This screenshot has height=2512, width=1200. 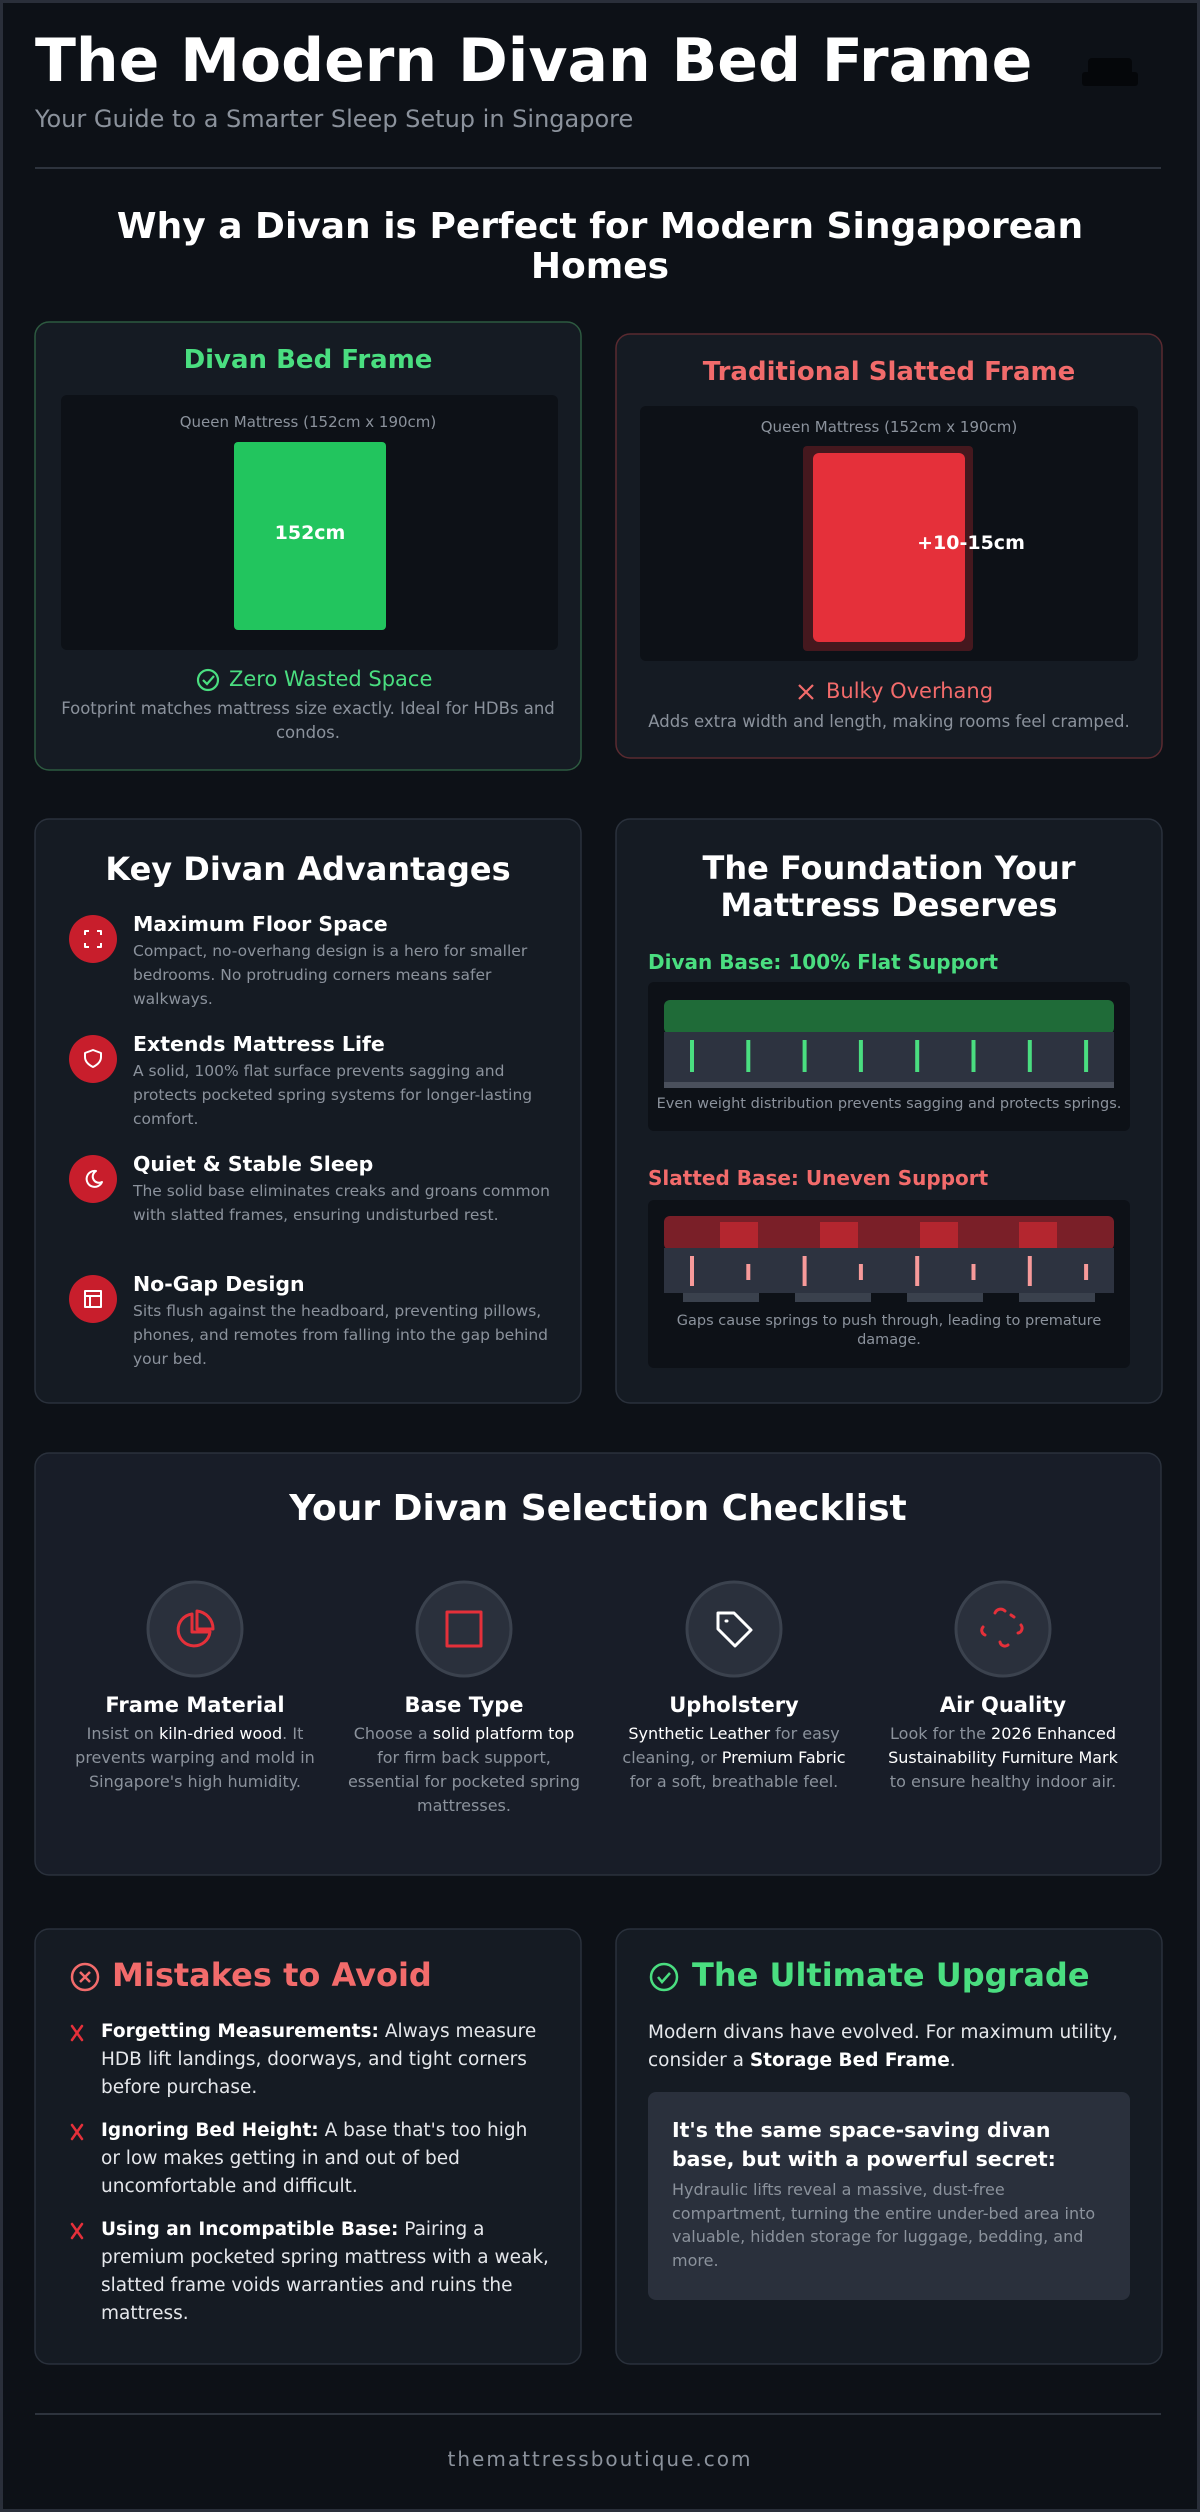 What do you see at coordinates (464, 1705) in the screenshot?
I see `checklist-title: Base Type` at bounding box center [464, 1705].